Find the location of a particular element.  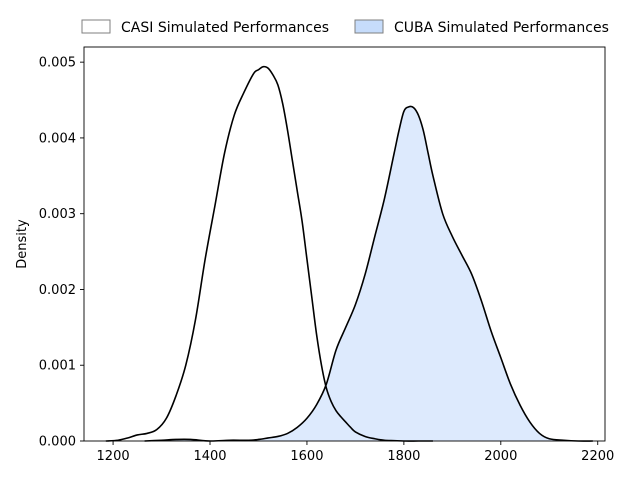

y-tick-label: 0.002 is located at coordinates (57, 290).